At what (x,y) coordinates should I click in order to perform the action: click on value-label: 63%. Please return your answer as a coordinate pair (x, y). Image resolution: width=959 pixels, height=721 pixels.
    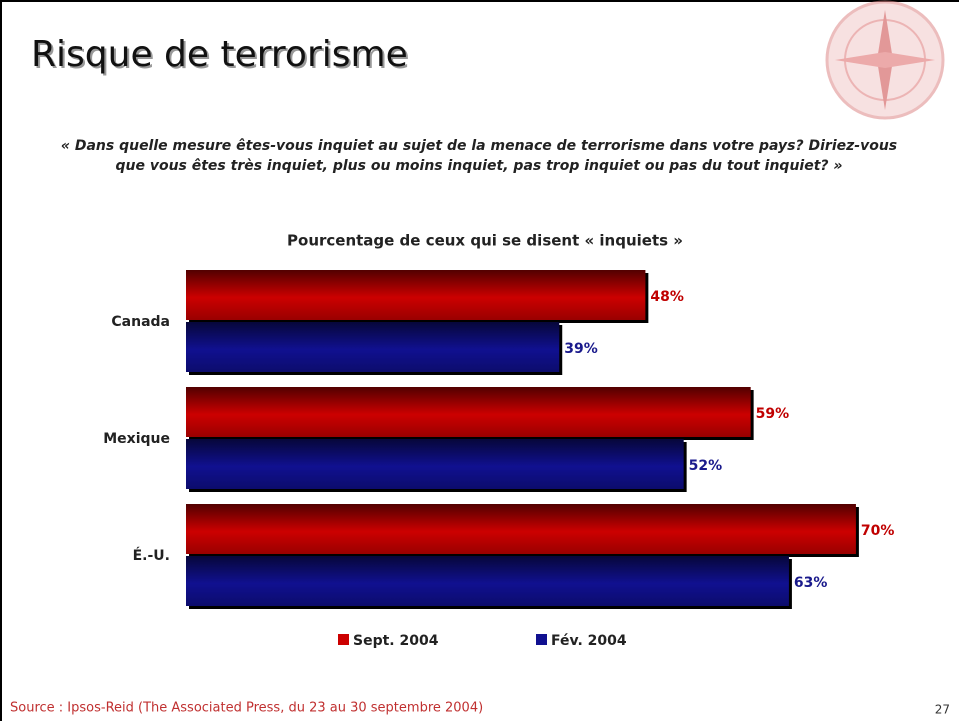
    Looking at the image, I should click on (811, 583).